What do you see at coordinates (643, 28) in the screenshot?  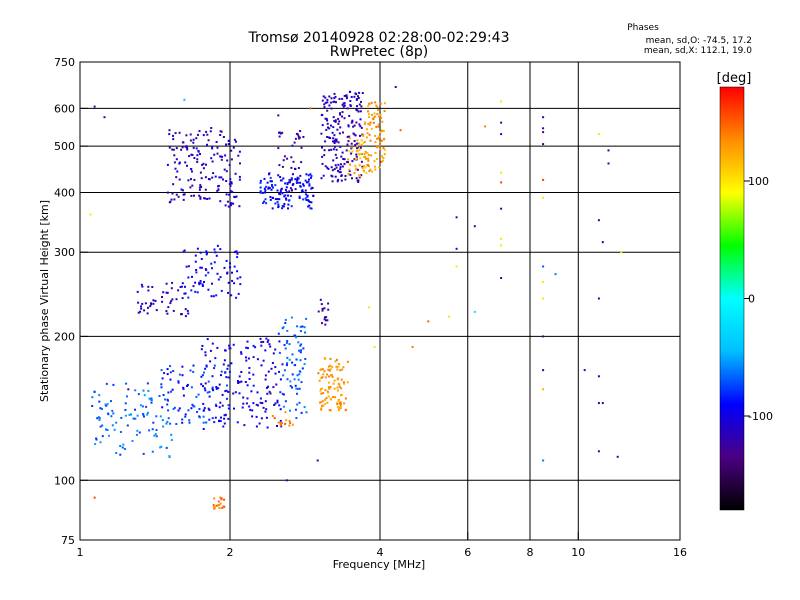 I see `stats-header: Phases` at bounding box center [643, 28].